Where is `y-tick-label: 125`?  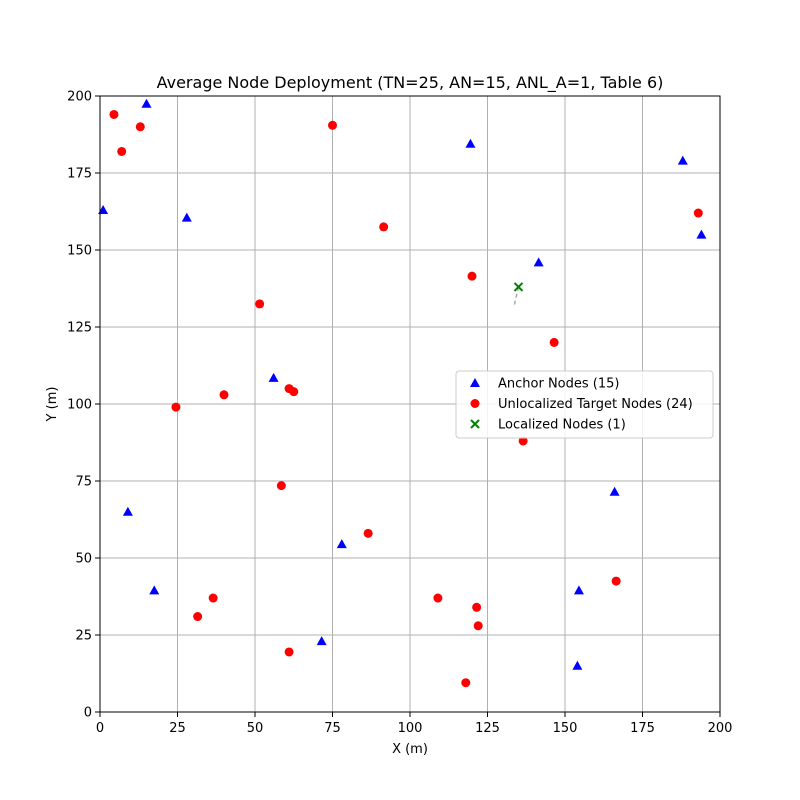 y-tick-label: 125 is located at coordinates (79, 328).